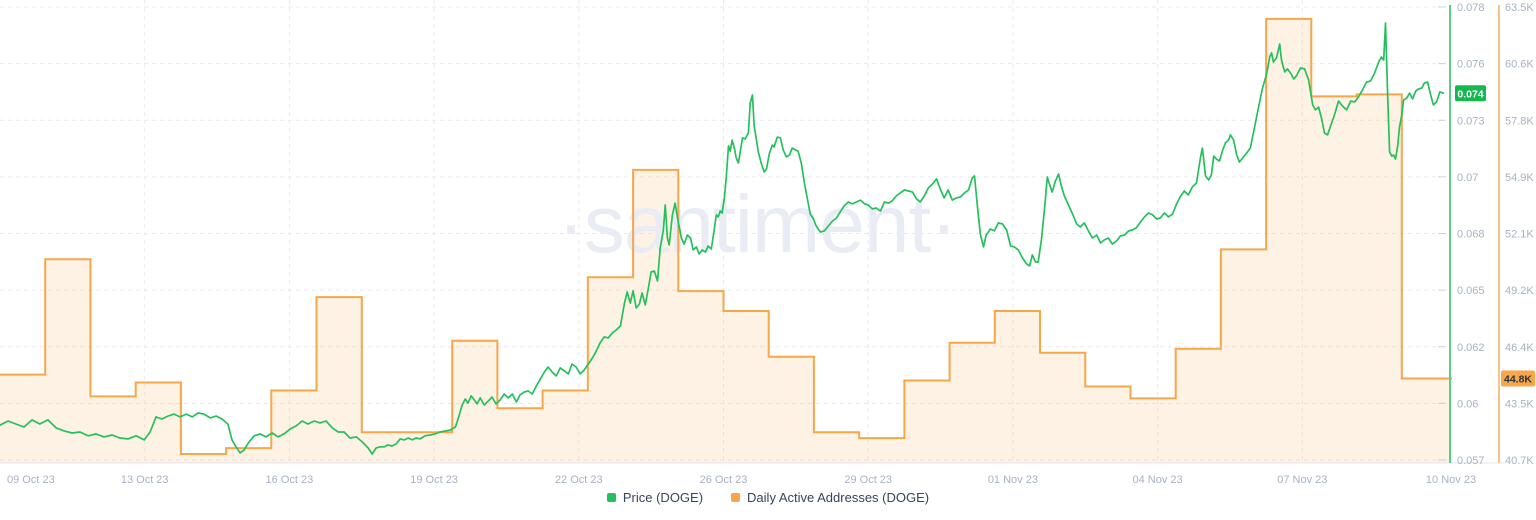  I want to click on daa-tick-label: 63.5K, so click(1519, 8).